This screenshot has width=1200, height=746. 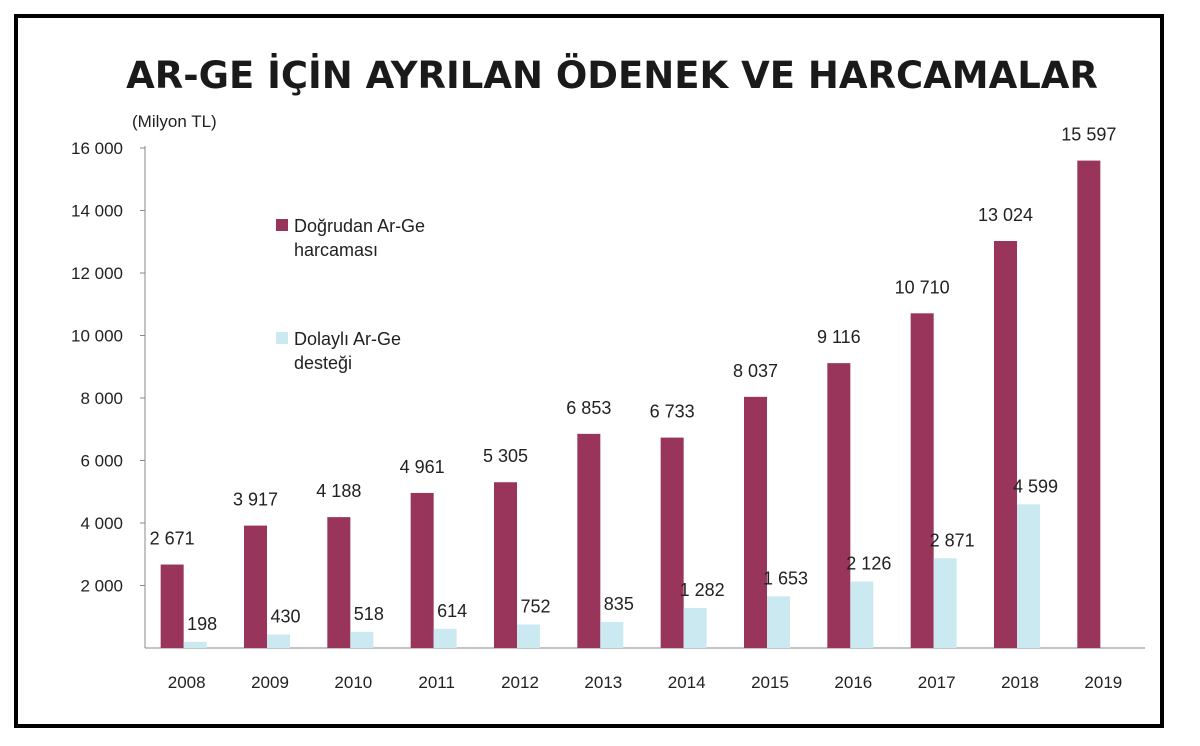 I want to click on bar-value-label: 2 871, so click(x=952, y=540).